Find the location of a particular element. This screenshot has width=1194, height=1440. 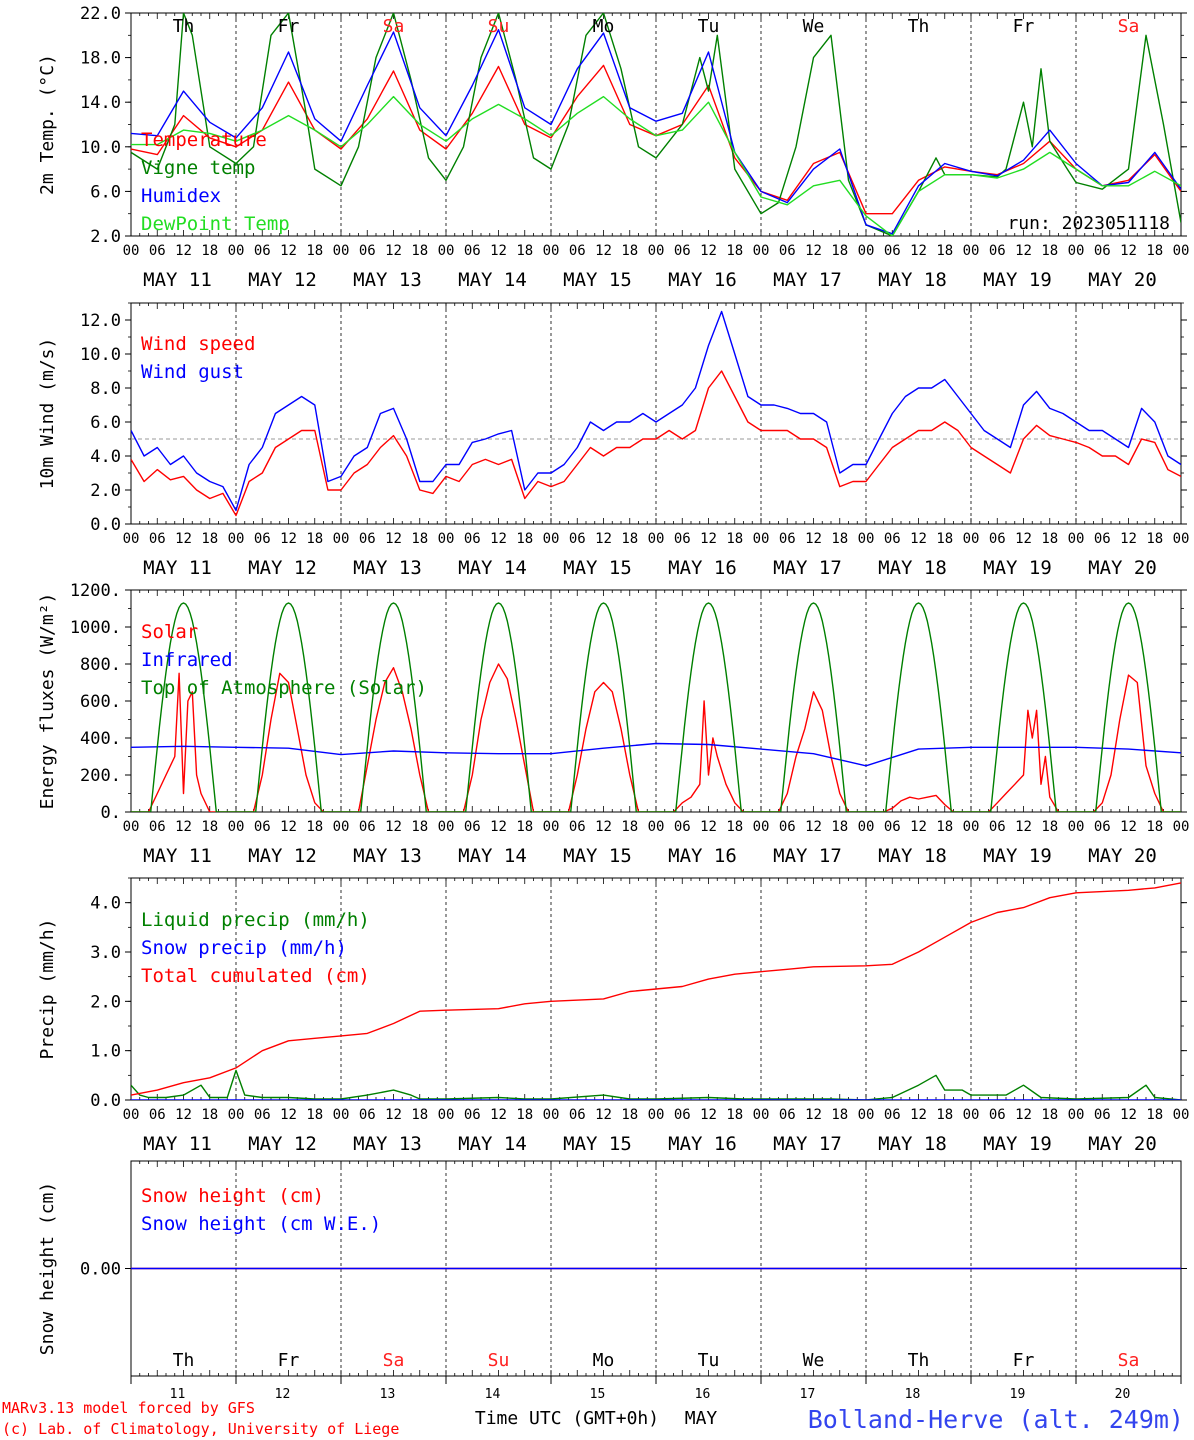

series-line-liquid-precip-mm-h- is located at coordinates (656, 1084).